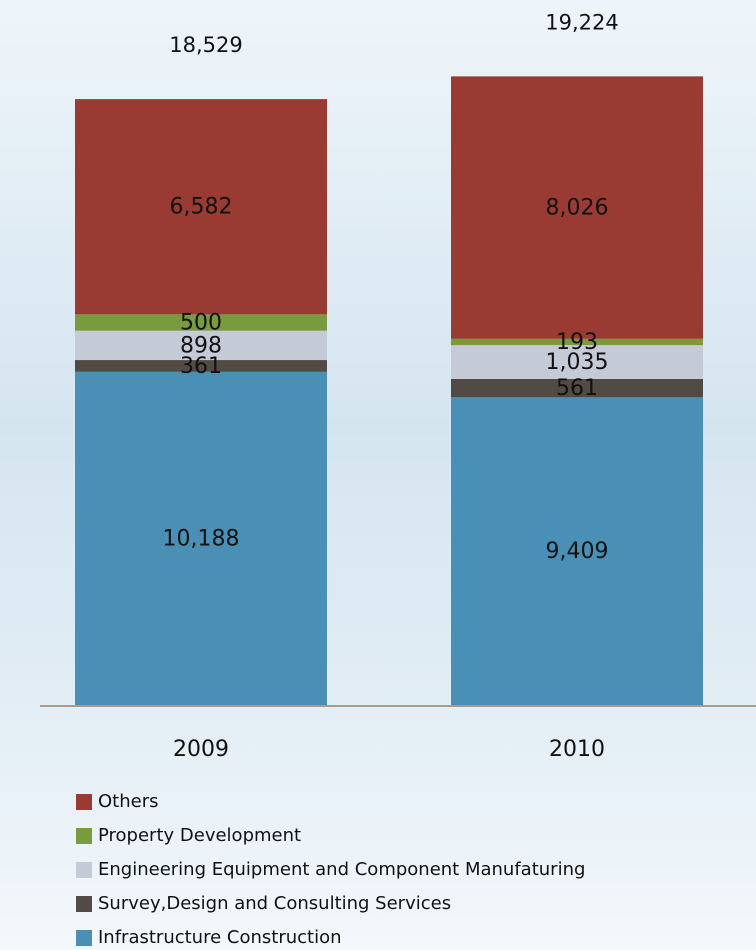 This screenshot has width=756, height=950. Describe the element at coordinates (201, 749) in the screenshot. I see `x-tick-label: 2009` at that location.